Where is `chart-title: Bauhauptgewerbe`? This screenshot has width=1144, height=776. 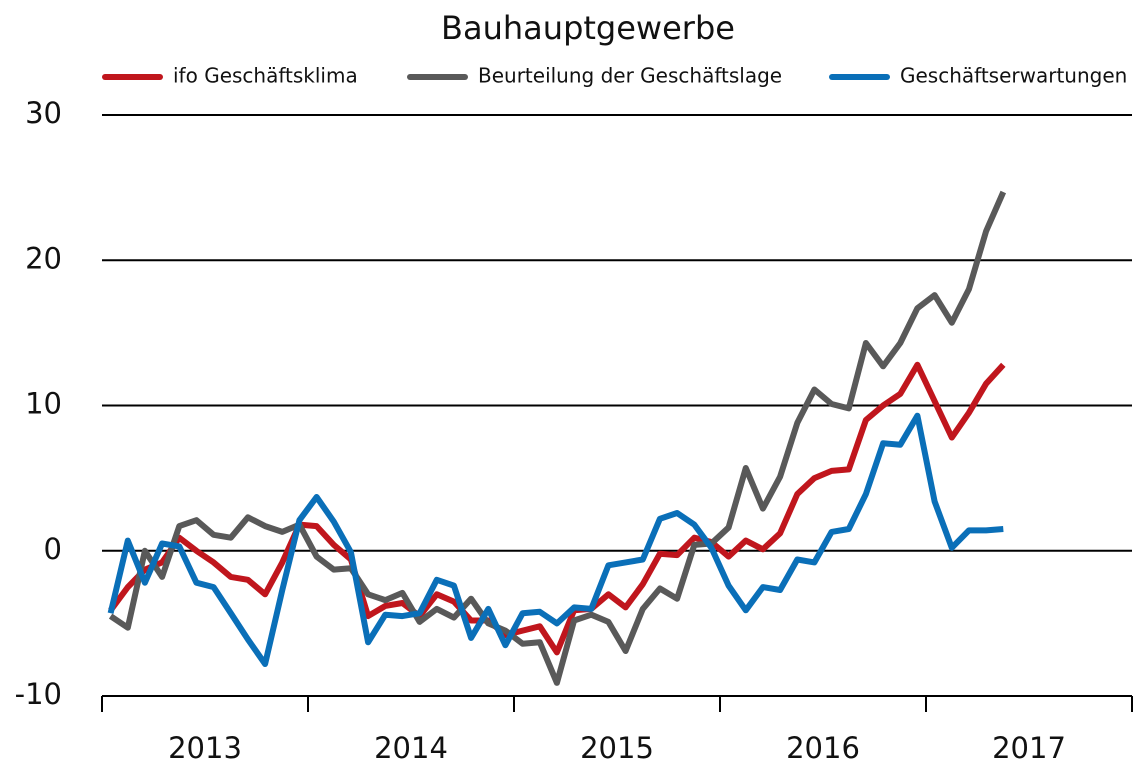 chart-title: Bauhauptgewerbe is located at coordinates (588, 28).